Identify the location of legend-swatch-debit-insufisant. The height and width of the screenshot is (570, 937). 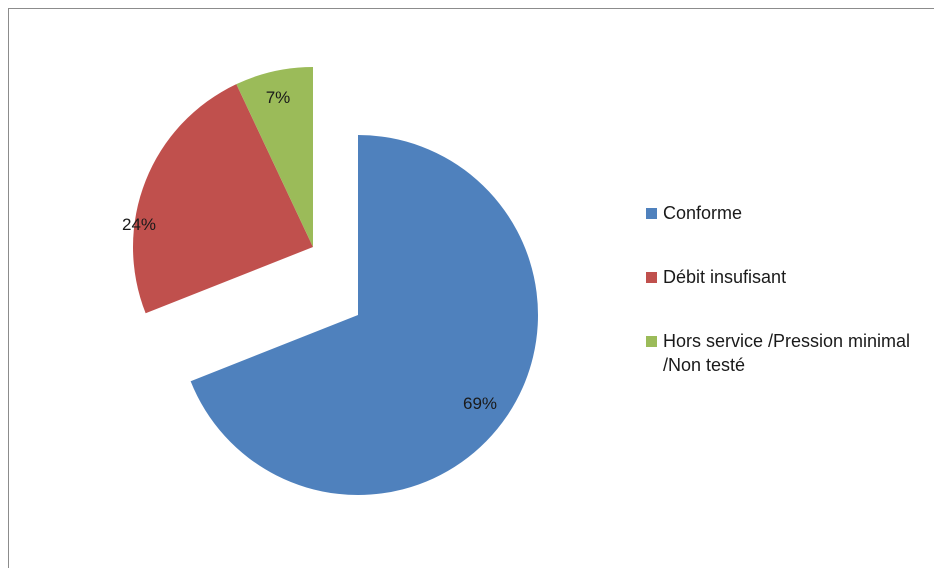
(651, 277).